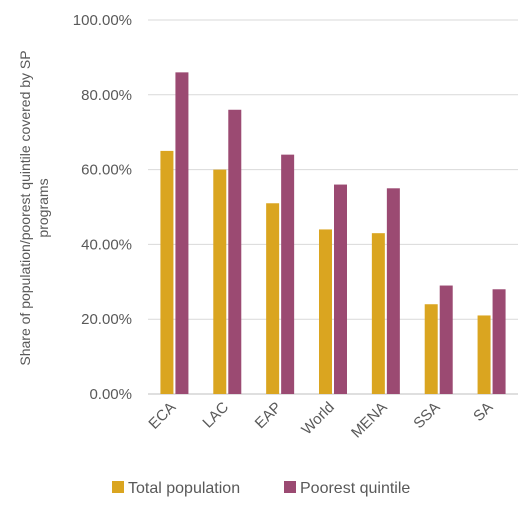 The width and height of the screenshot is (526, 512). Describe the element at coordinates (102, 207) in the screenshot. I see `y-axis-ticks: 0.00% 20.00% 40.00% 60.00% 80.00% 100.00%` at that location.